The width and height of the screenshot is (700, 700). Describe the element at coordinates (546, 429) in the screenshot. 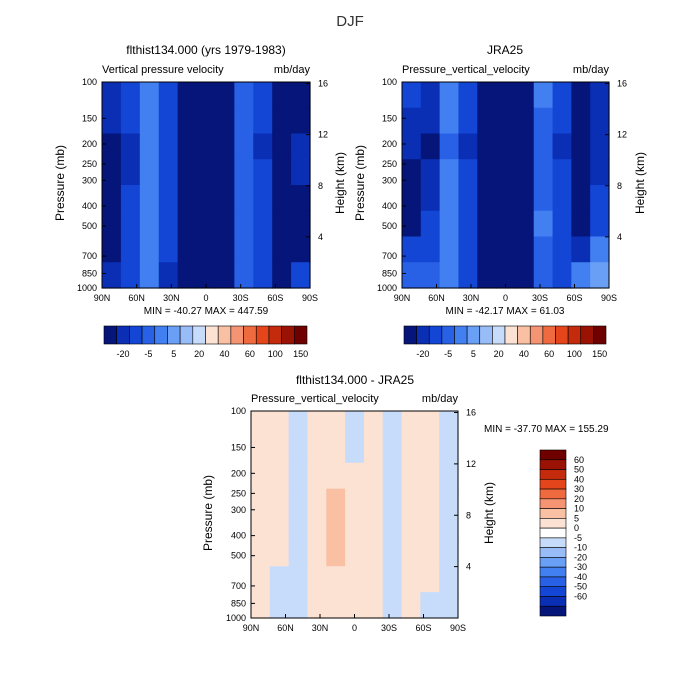

I see `panel-stats: MIN = -37.70 MAX = 155.29` at that location.